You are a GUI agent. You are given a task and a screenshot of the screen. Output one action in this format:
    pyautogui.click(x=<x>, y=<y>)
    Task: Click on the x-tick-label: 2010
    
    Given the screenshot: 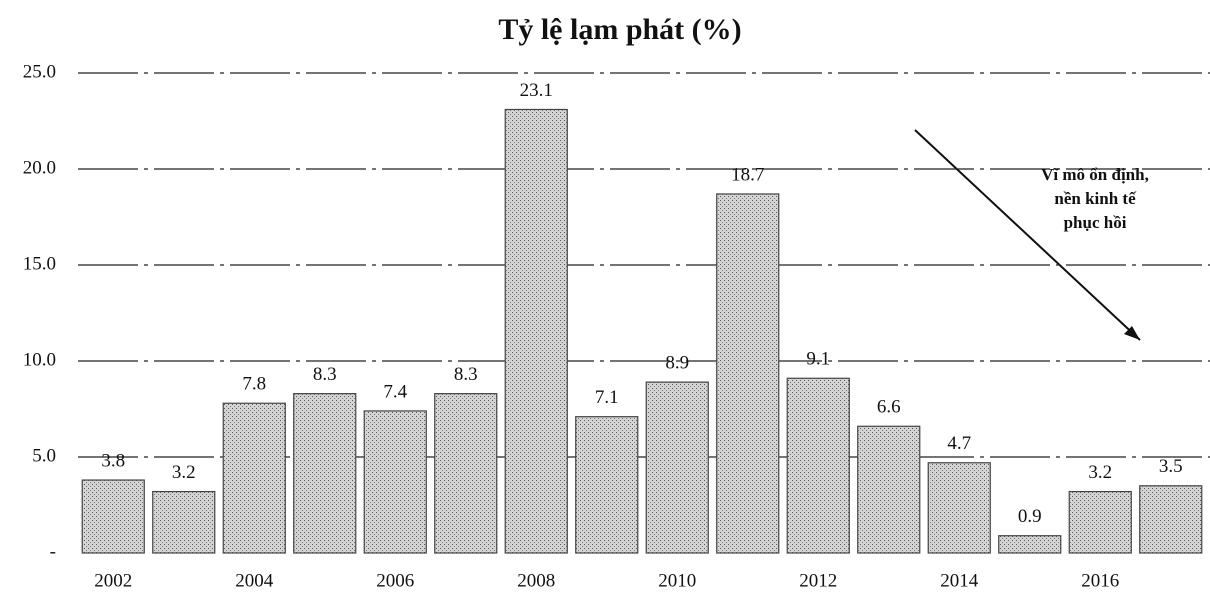 What is the action you would take?
    pyautogui.click(x=677, y=580)
    